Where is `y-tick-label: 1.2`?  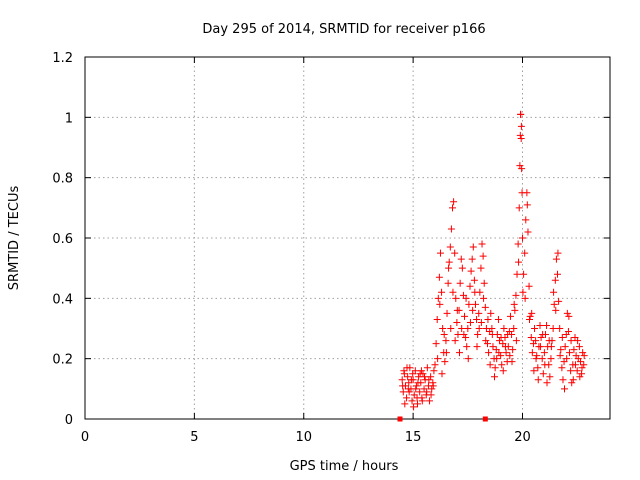 y-tick-label: 1.2 is located at coordinates (62, 58).